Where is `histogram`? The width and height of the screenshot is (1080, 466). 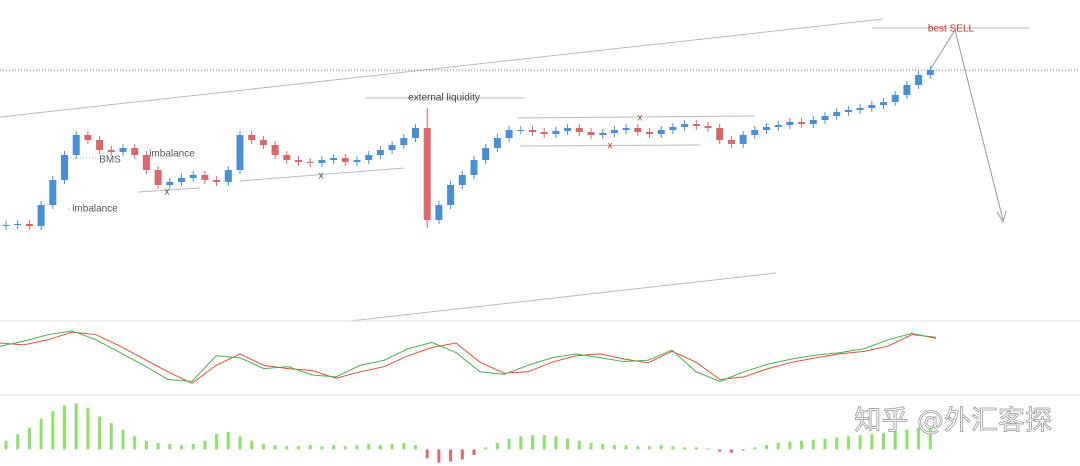
histogram is located at coordinates (468, 433).